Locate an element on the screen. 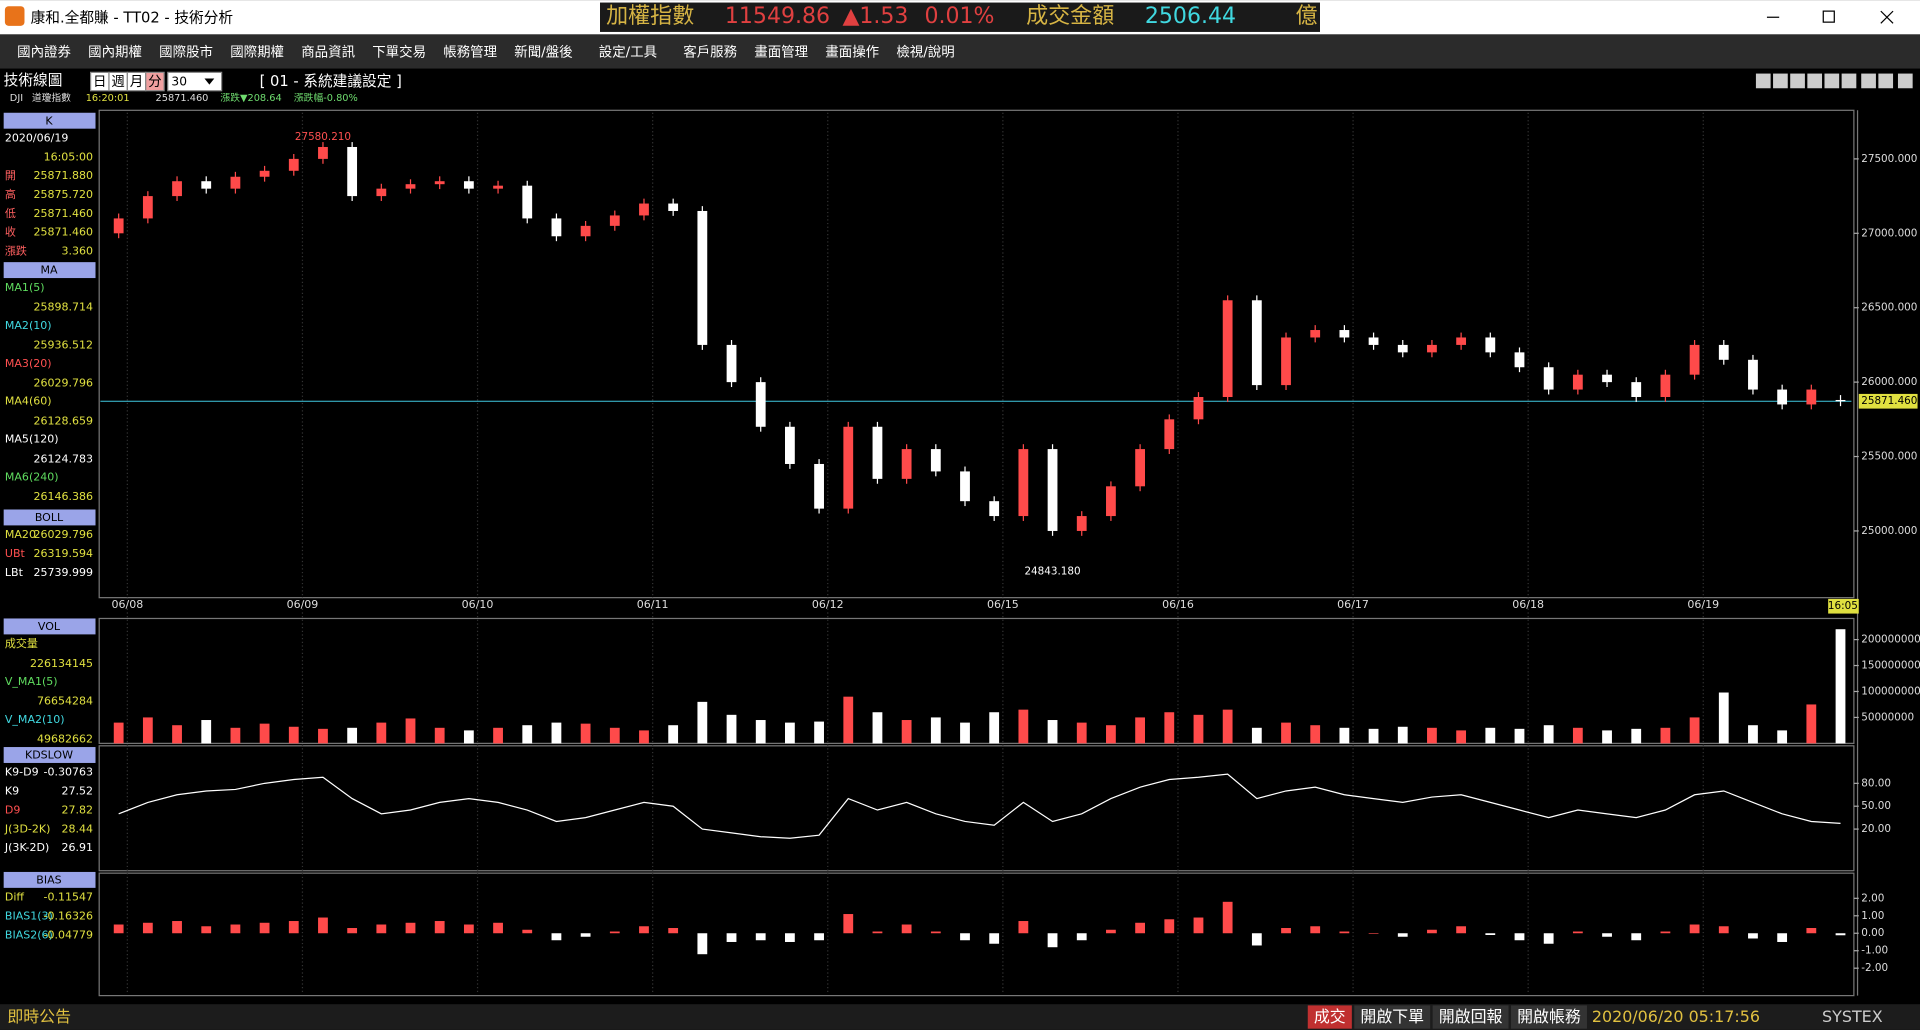  info-label: BIAS1(3) is located at coordinates (29, 916).